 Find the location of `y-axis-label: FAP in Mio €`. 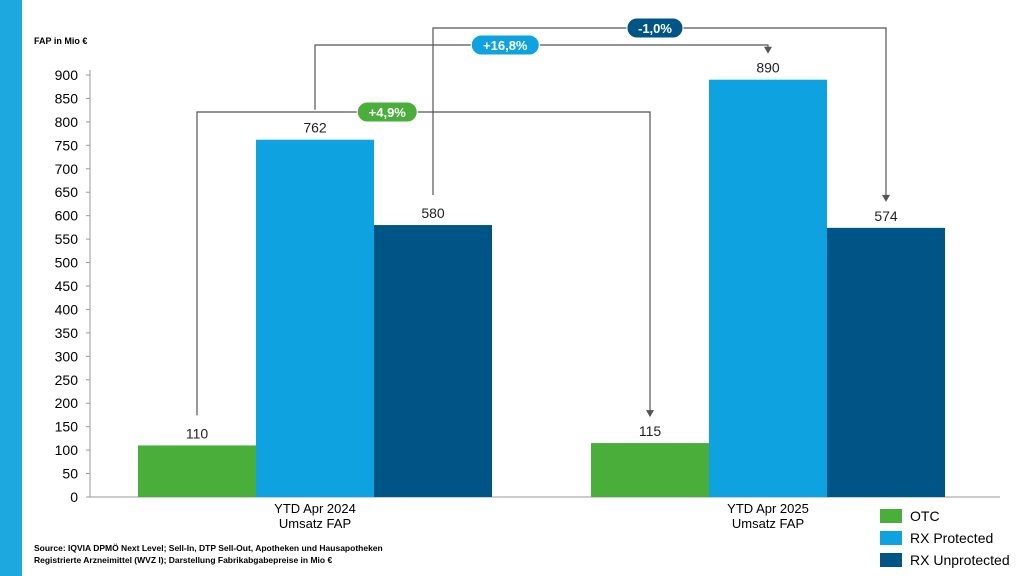

y-axis-label: FAP in Mio € is located at coordinates (61, 41).